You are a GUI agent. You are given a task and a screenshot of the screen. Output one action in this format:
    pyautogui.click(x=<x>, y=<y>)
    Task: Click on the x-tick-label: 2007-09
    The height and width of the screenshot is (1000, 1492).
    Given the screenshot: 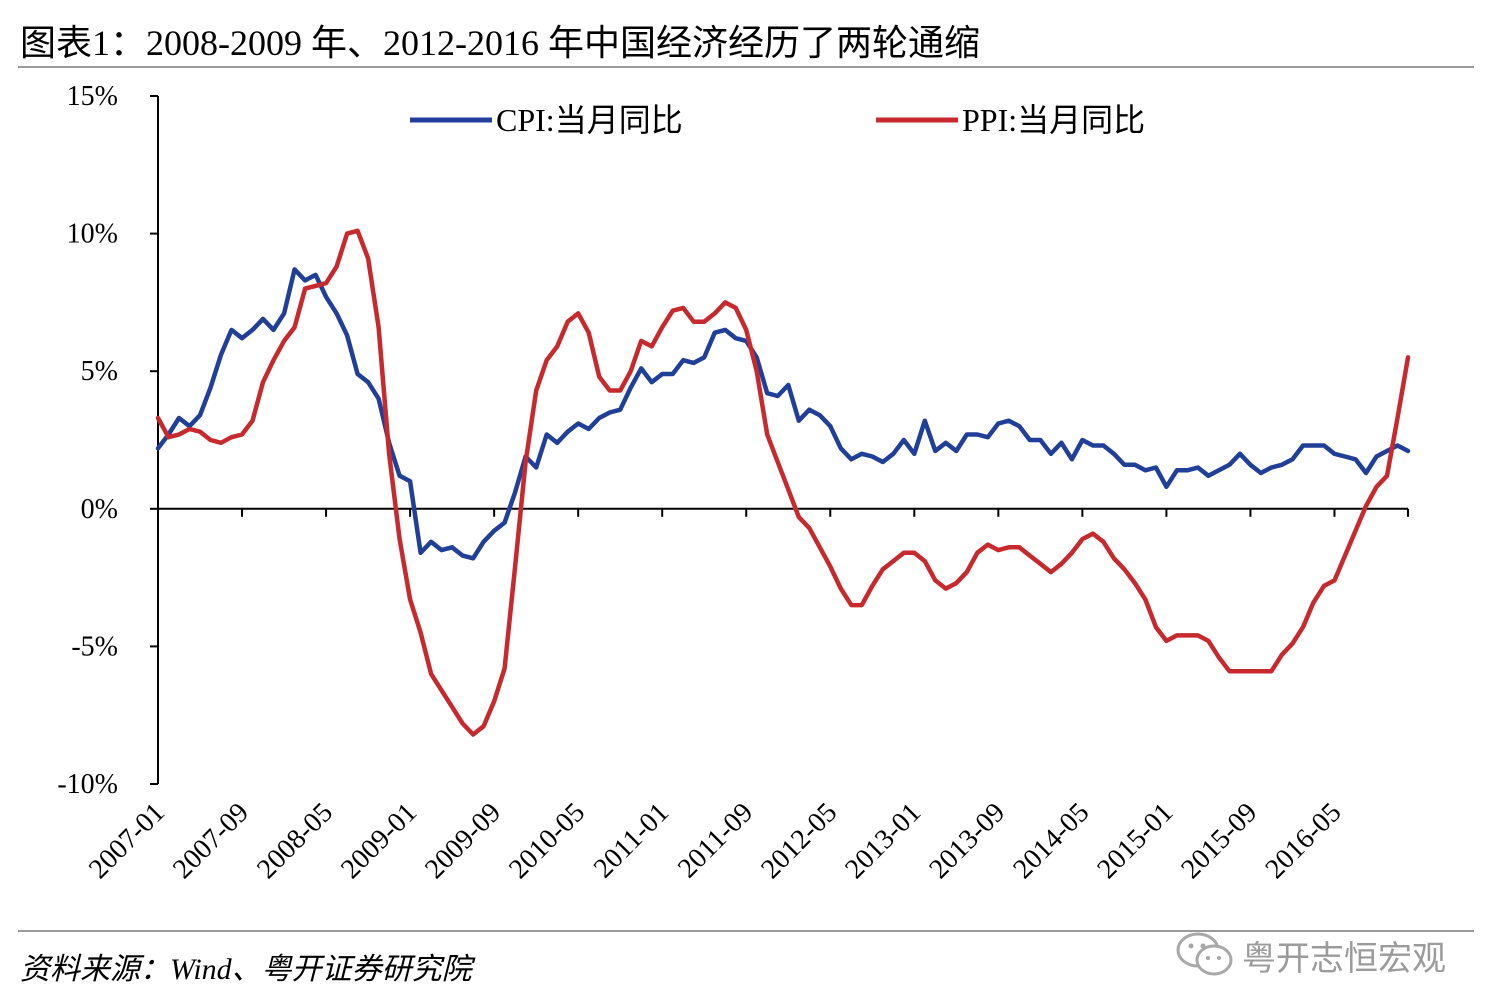 What is the action you would take?
    pyautogui.click(x=211, y=841)
    